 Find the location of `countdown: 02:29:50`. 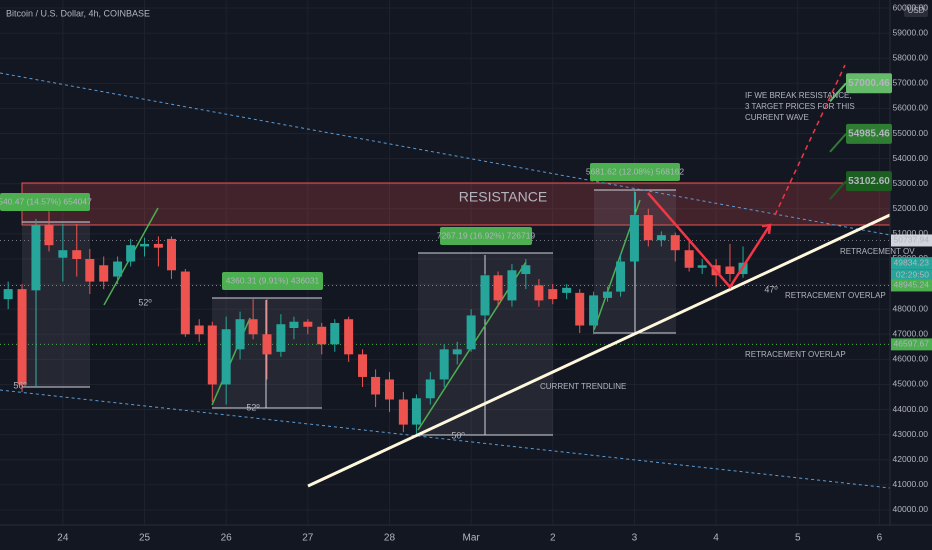

countdown: 02:29:50 is located at coordinates (912, 274).